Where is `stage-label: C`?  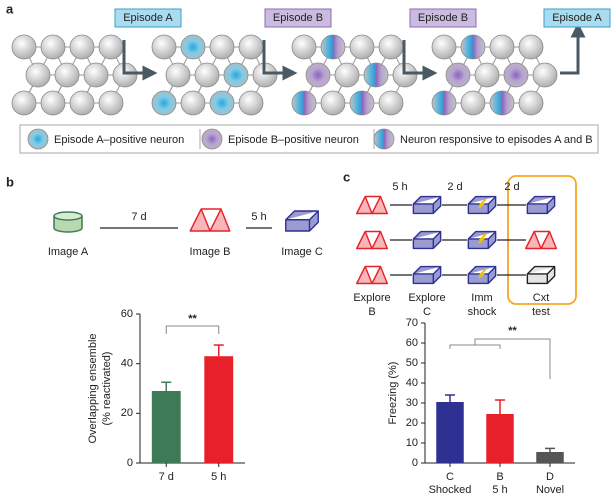 stage-label: C is located at coordinates (427, 312).